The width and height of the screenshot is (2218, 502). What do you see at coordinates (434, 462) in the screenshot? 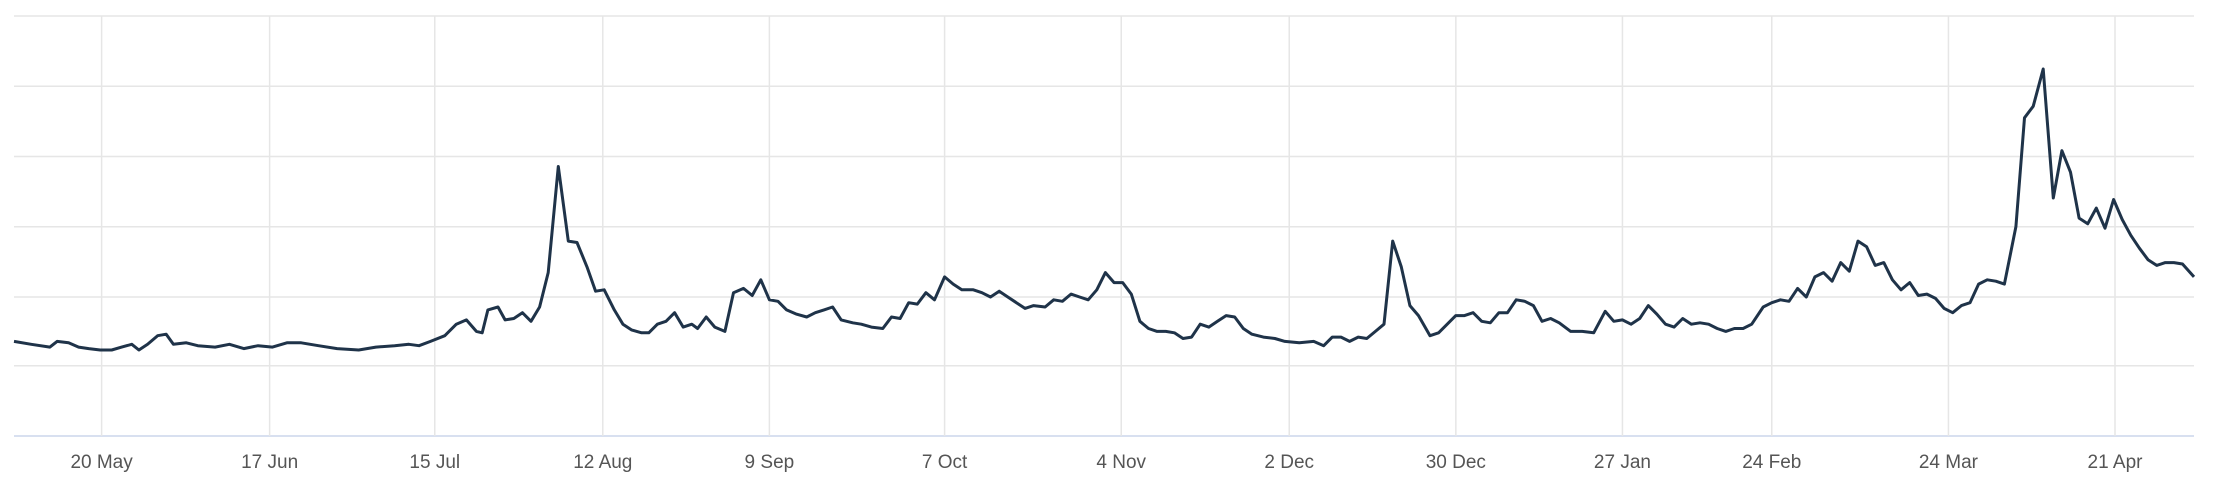
I see `x-tick-label: 15 Jul` at bounding box center [434, 462].